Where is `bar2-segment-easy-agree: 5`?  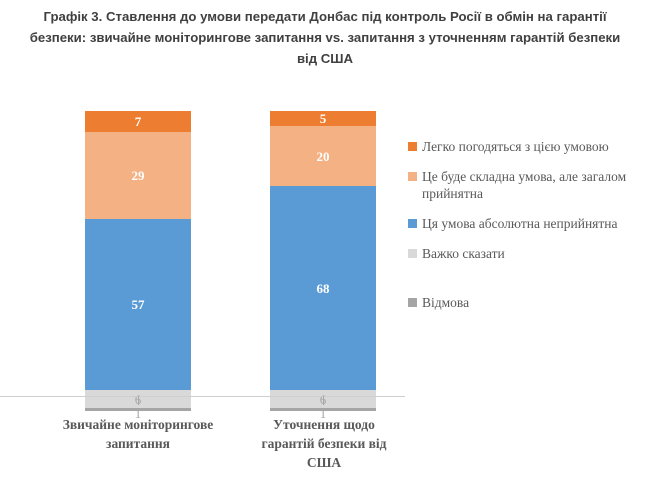 bar2-segment-easy-agree: 5 is located at coordinates (323, 118).